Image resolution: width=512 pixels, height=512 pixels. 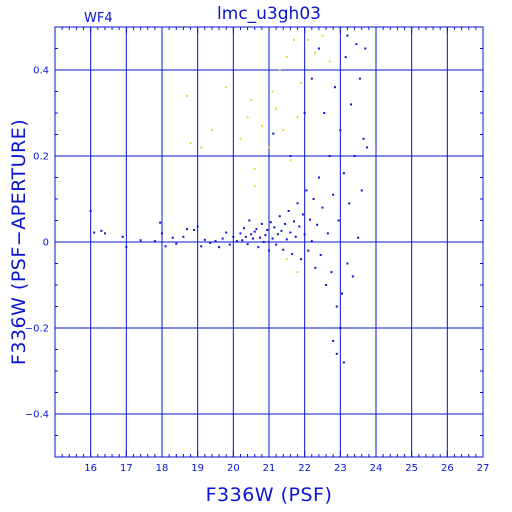 I want to click on x-tick-label: 17, so click(x=126, y=468).